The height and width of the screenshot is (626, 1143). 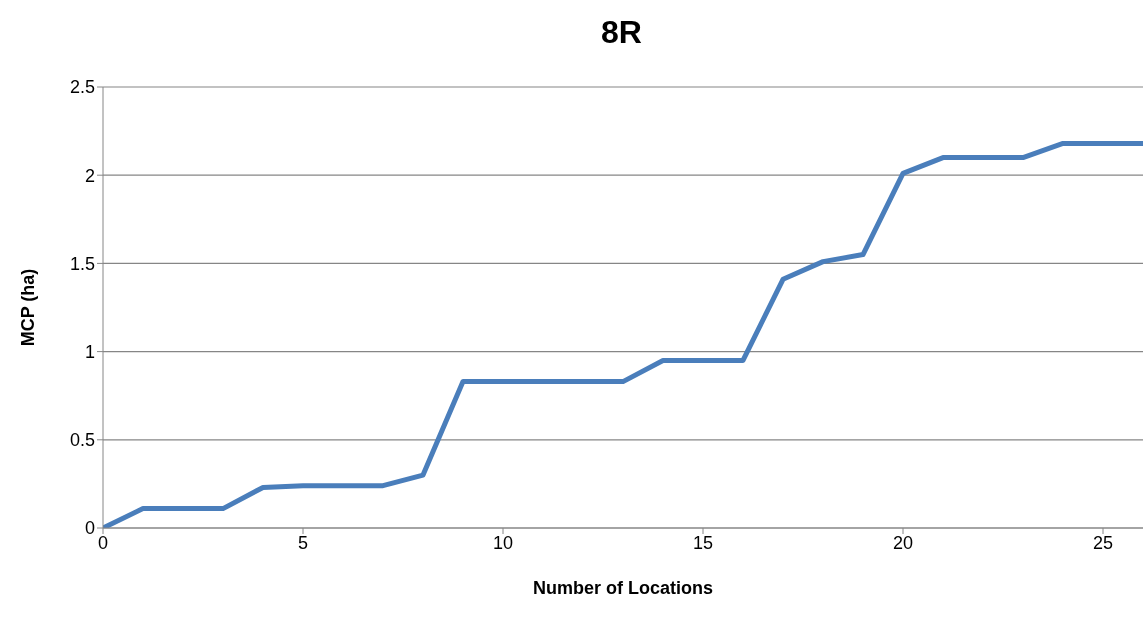 I want to click on x-tick-label: 0, so click(x=103, y=542).